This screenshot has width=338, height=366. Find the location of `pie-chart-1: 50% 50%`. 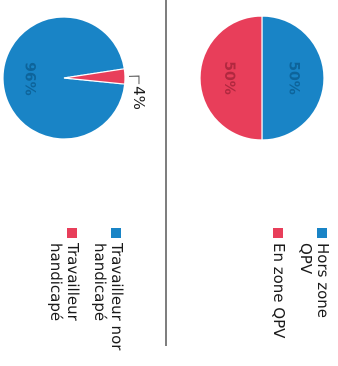

pie-chart-1: 50% 50% is located at coordinates (262, 78).